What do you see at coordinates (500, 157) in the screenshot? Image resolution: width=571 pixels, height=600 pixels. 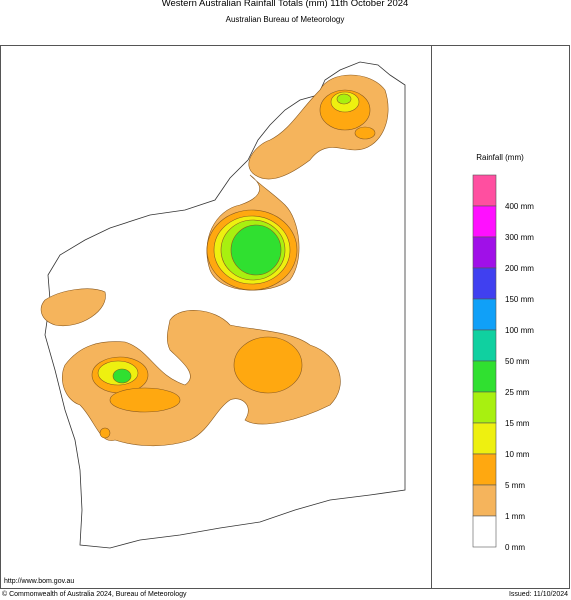 I see `legend-title: Rainfall (mm)` at bounding box center [500, 157].